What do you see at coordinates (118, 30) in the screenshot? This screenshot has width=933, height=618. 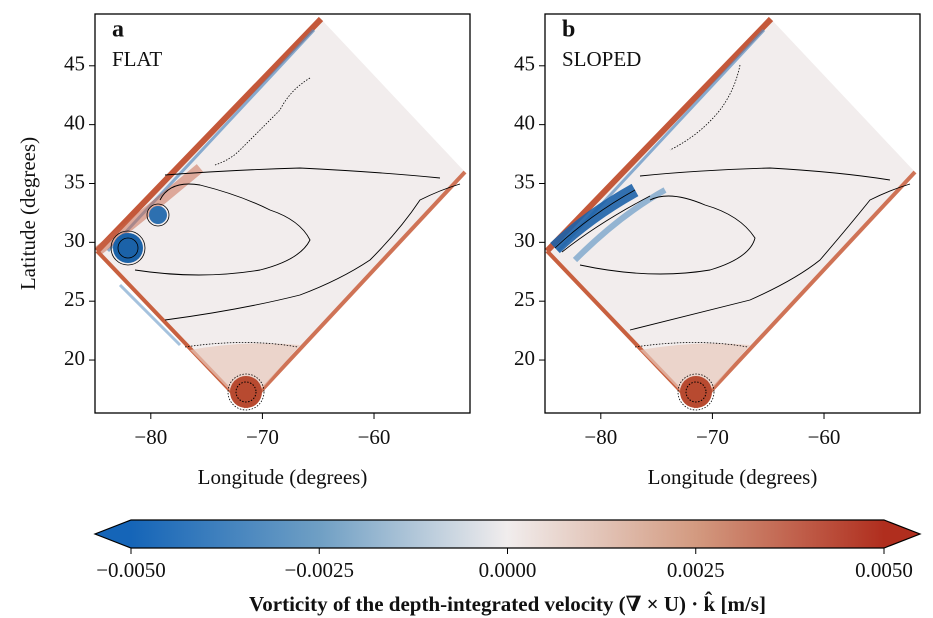 I see `panel-label: a` at bounding box center [118, 30].